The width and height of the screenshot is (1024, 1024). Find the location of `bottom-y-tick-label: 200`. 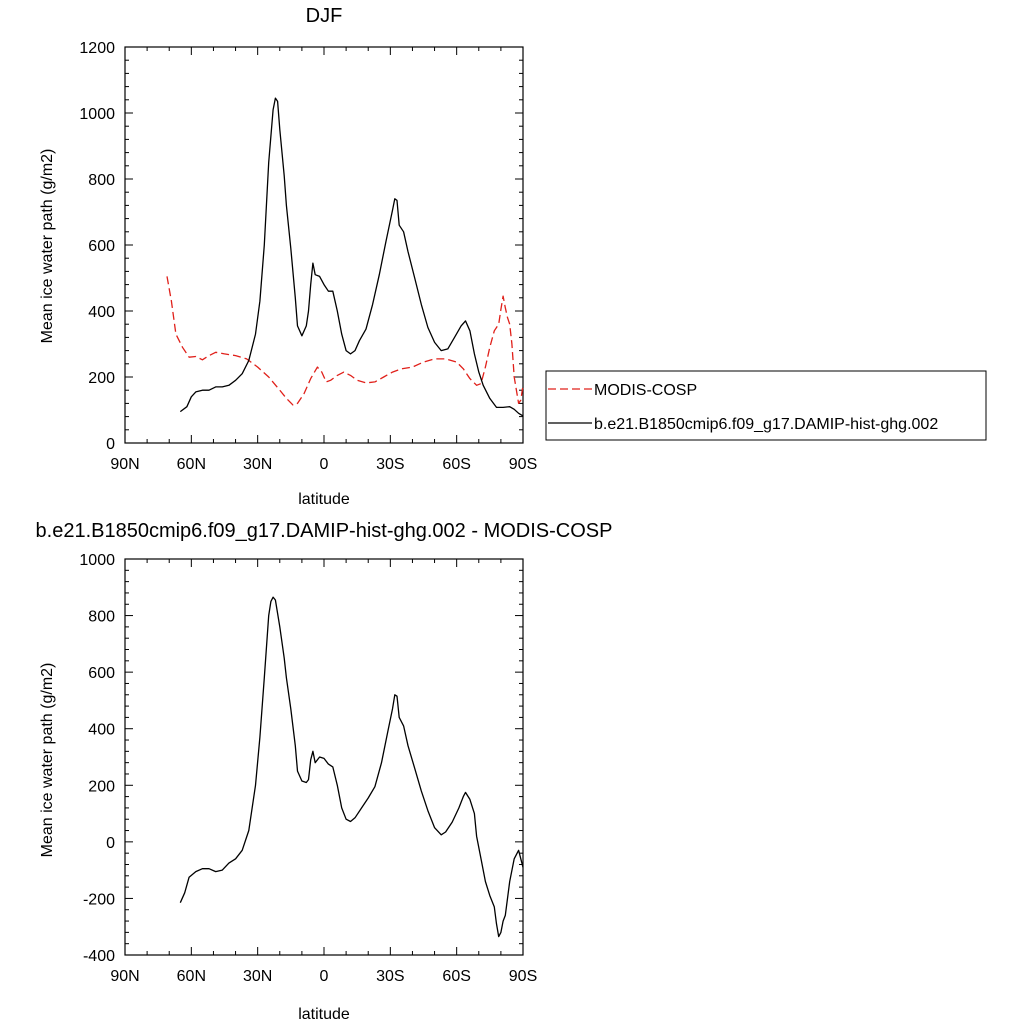

bottom-y-tick-label: 200 is located at coordinates (101, 786).